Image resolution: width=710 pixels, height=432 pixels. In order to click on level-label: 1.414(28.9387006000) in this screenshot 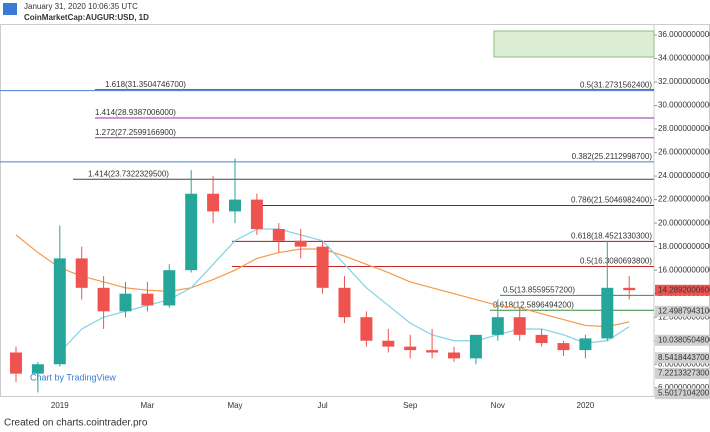, I will do `click(135, 112)`.